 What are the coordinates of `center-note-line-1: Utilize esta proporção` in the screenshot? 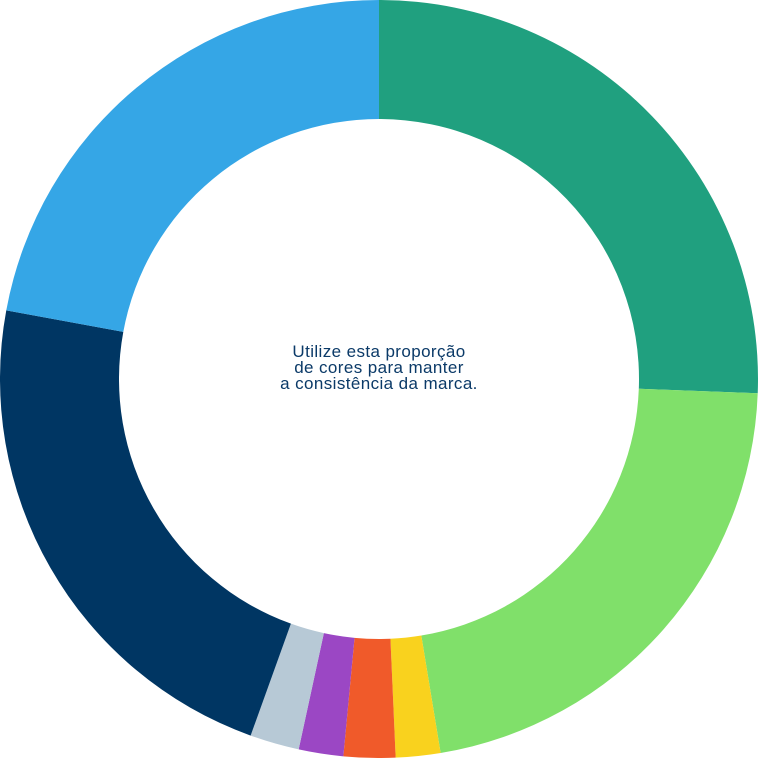 It's located at (379, 351).